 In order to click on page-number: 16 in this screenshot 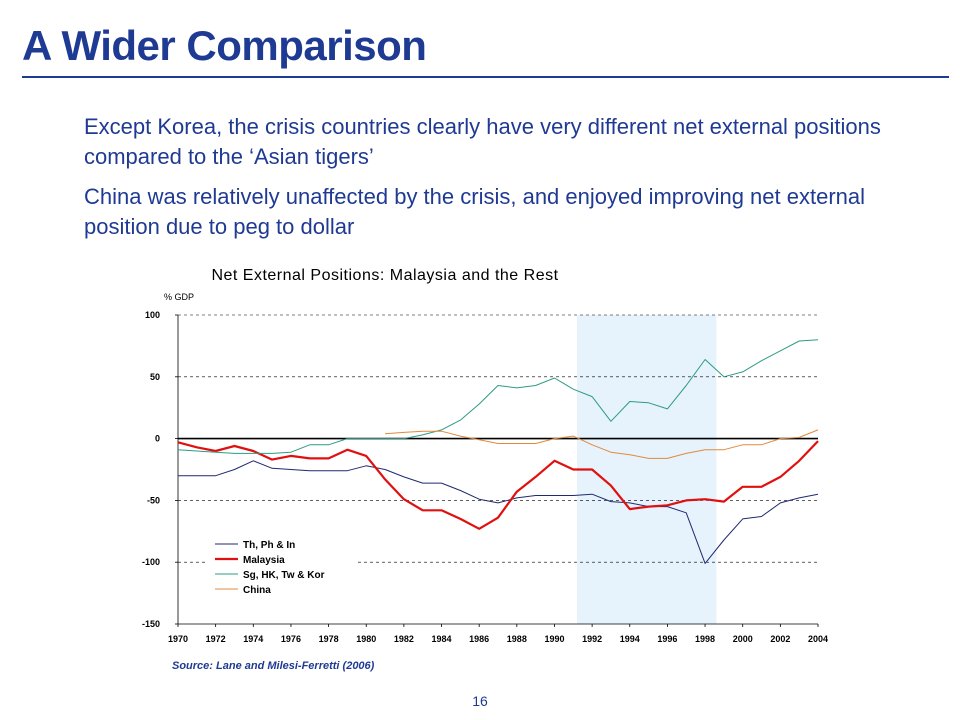, I will do `click(480, 701)`.